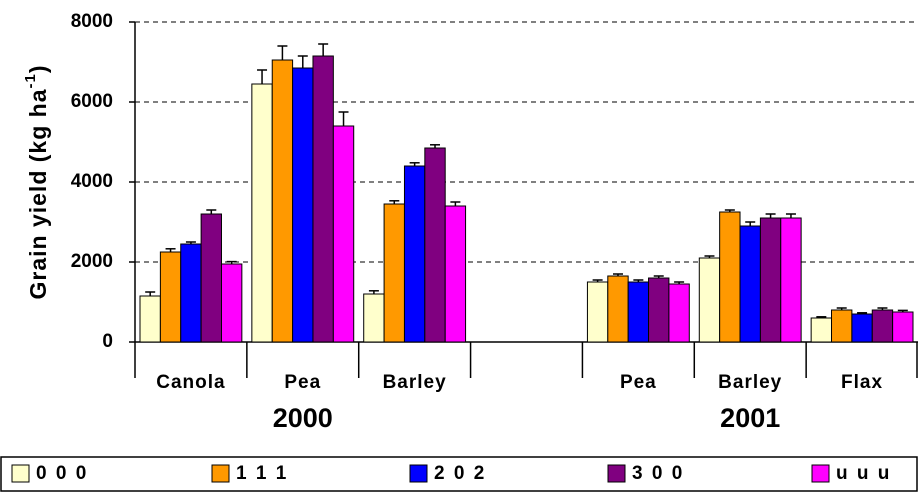 The width and height of the screenshot is (918, 493). I want to click on legend-label: 2 0 2, so click(460, 473).